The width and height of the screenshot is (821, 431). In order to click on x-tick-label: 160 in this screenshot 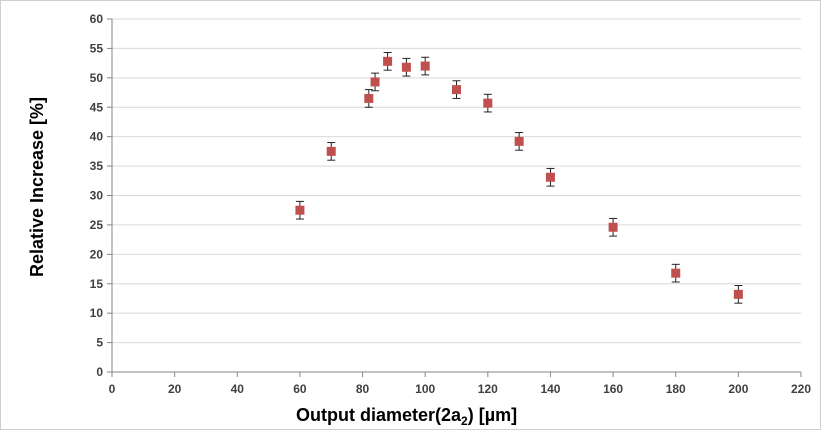, I will do `click(613, 389)`.